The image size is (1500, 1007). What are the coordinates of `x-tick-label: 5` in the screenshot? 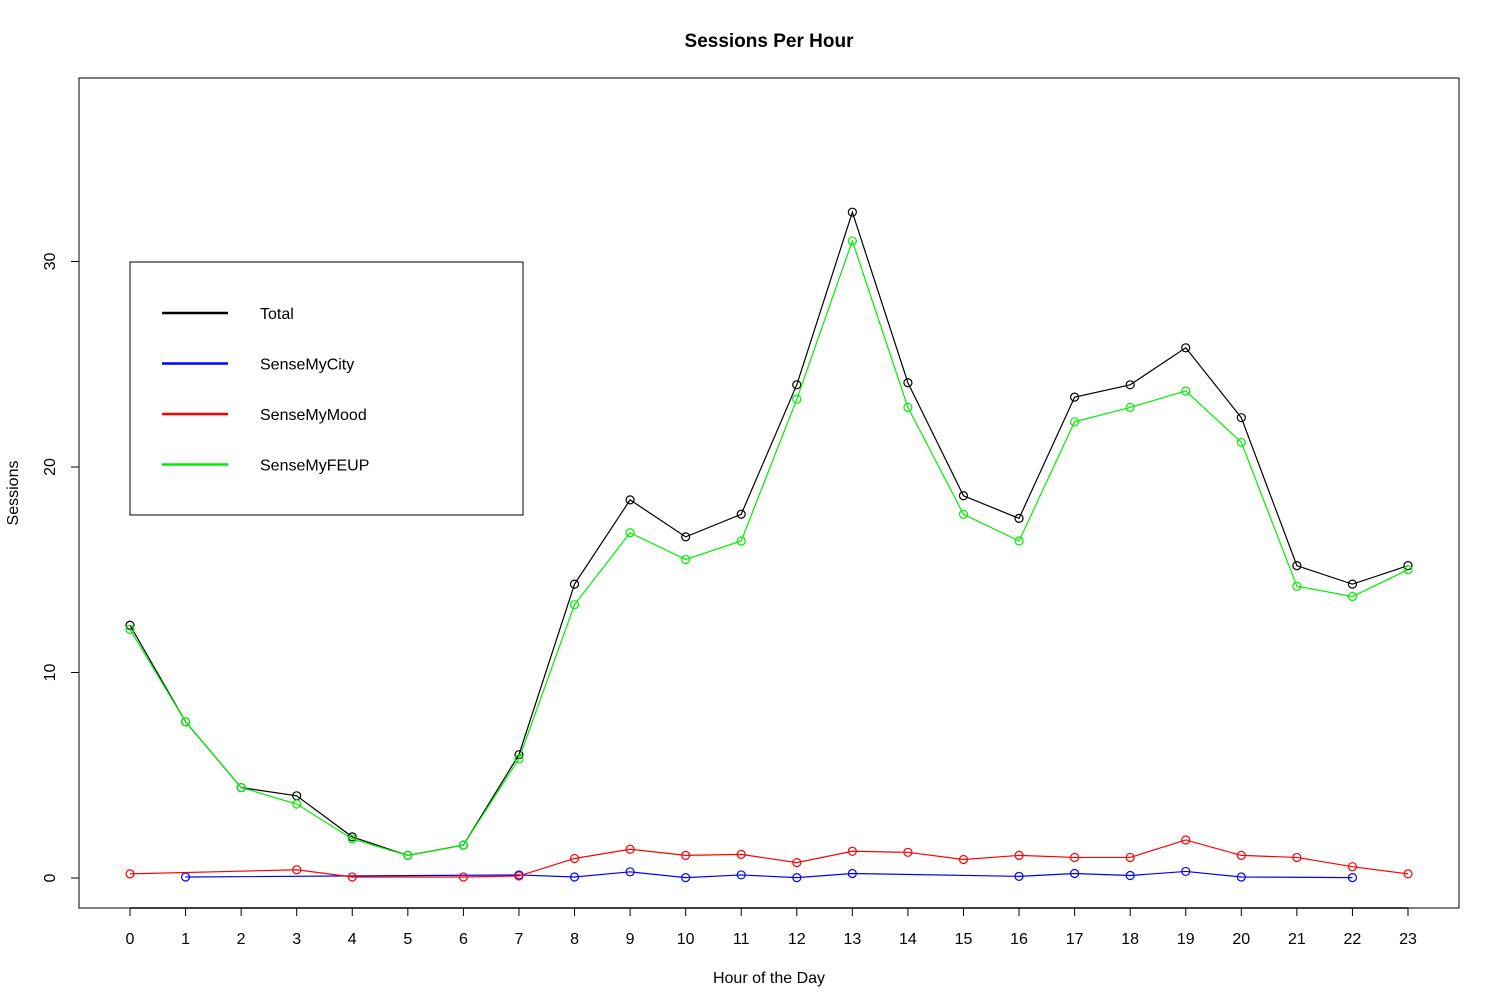 It's located at (407, 939).